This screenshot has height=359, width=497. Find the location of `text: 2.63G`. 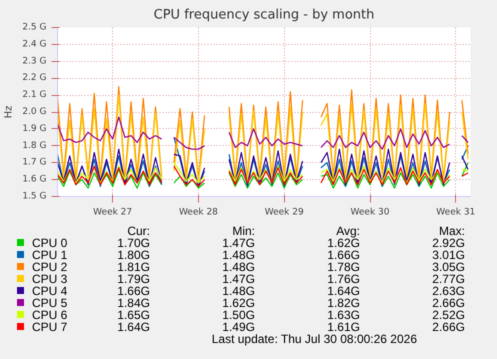

text: 2.63G is located at coordinates (448, 291).